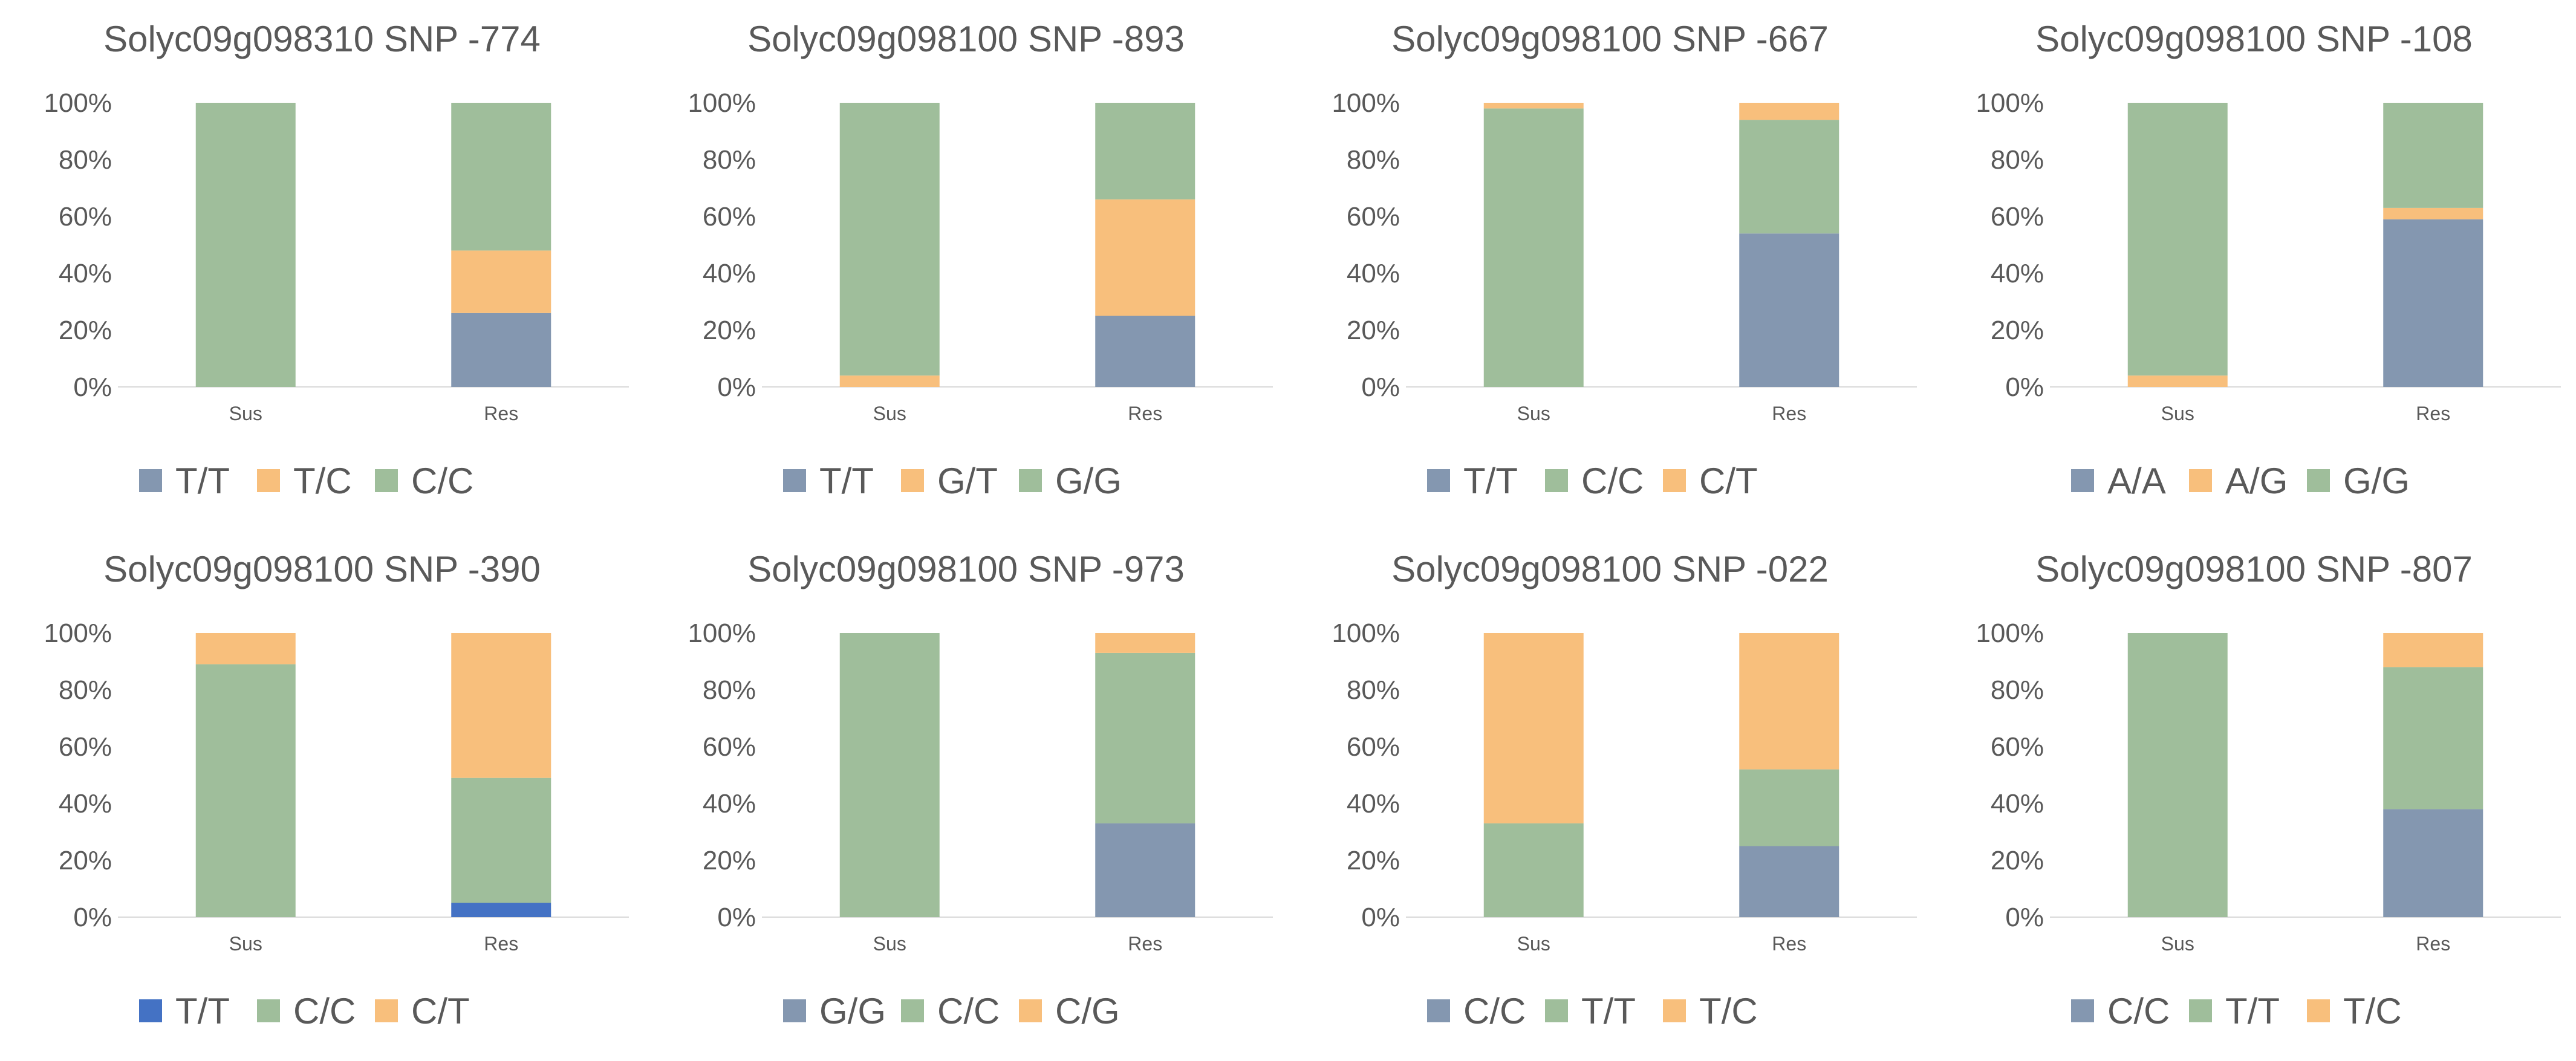  Describe the element at coordinates (2254, 569) in the screenshot. I see `chart-title: Solyc09g098100 SNP -807` at that location.